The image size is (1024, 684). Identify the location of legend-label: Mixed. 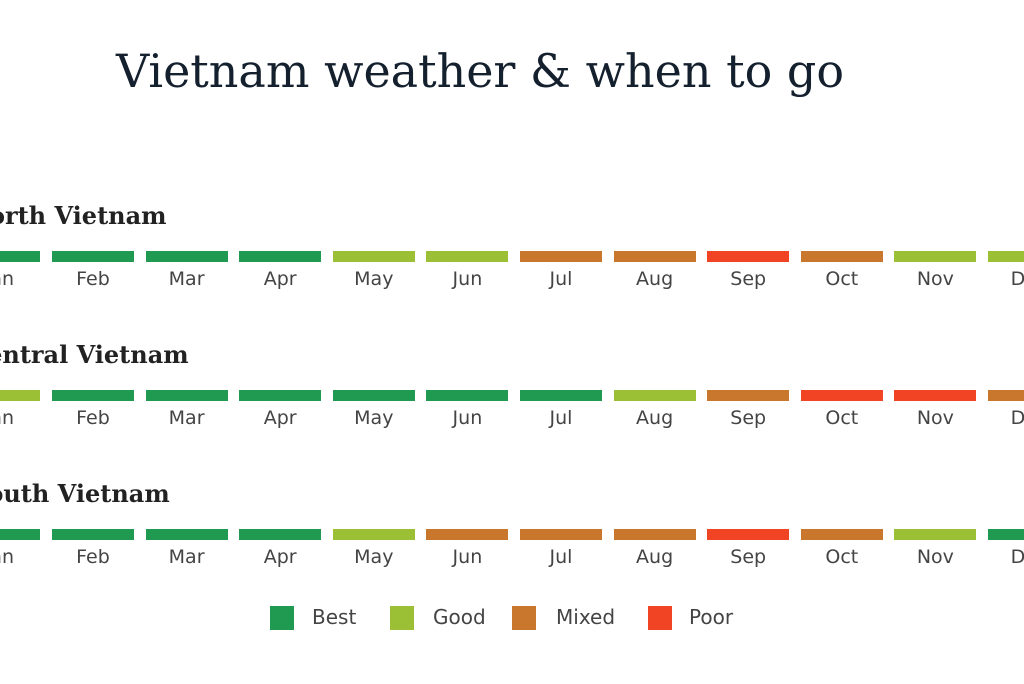
(586, 617).